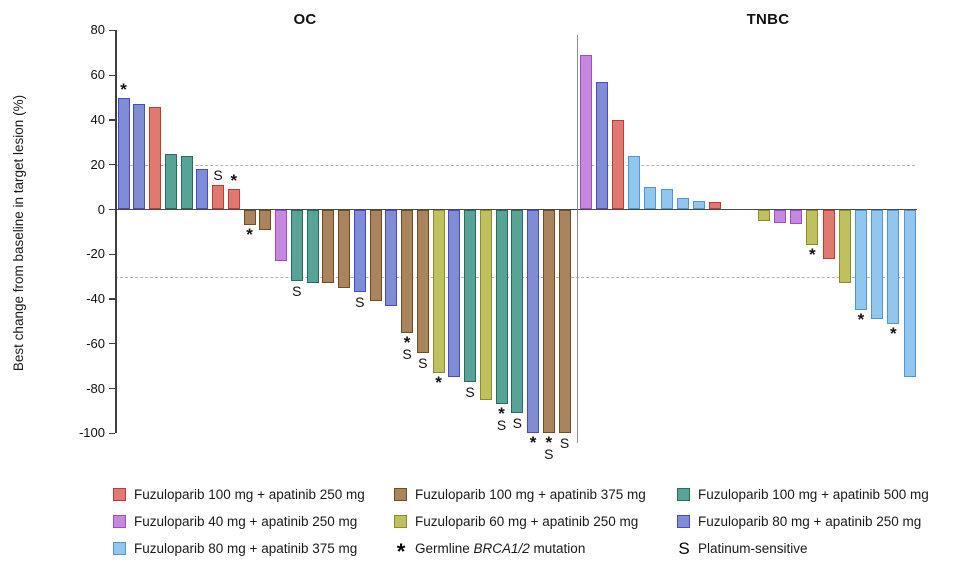  What do you see at coordinates (95, 299) in the screenshot?
I see `y-tick-label--40: -40` at bounding box center [95, 299].